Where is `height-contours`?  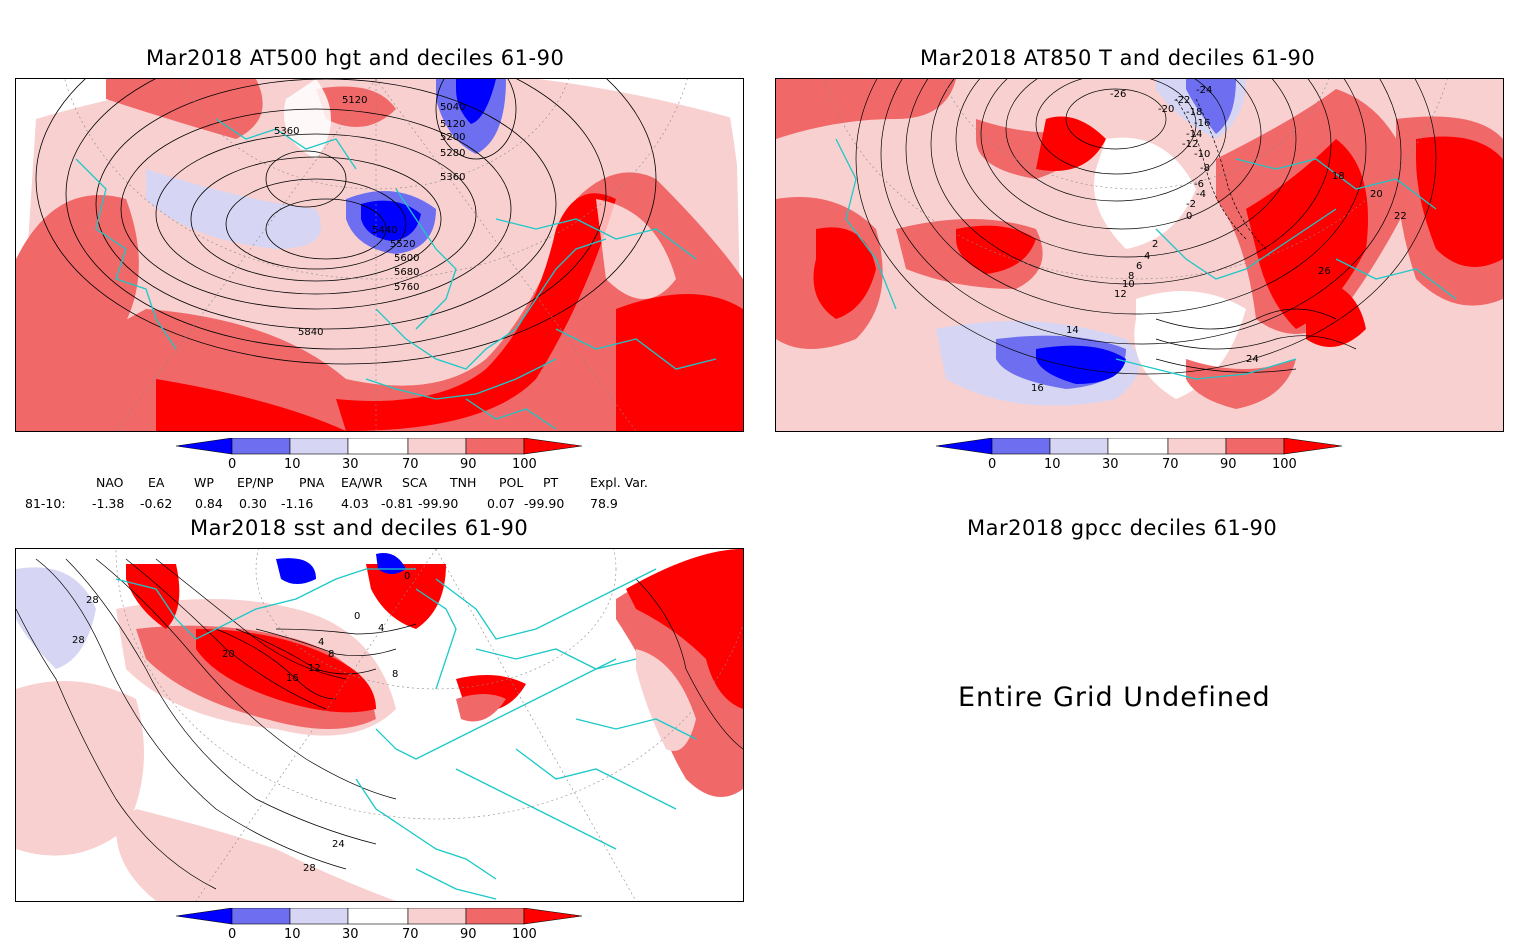
height-contours is located at coordinates (346, 222).